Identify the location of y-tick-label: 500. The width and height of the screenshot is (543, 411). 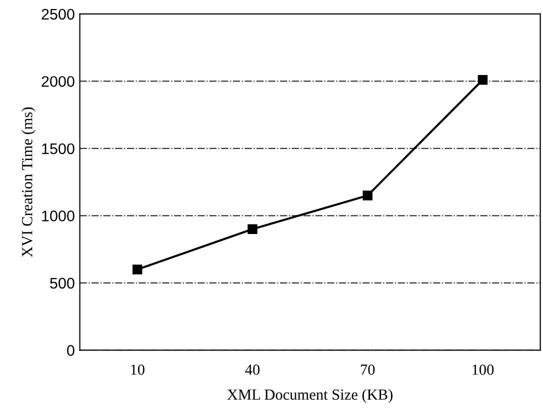
(62, 283).